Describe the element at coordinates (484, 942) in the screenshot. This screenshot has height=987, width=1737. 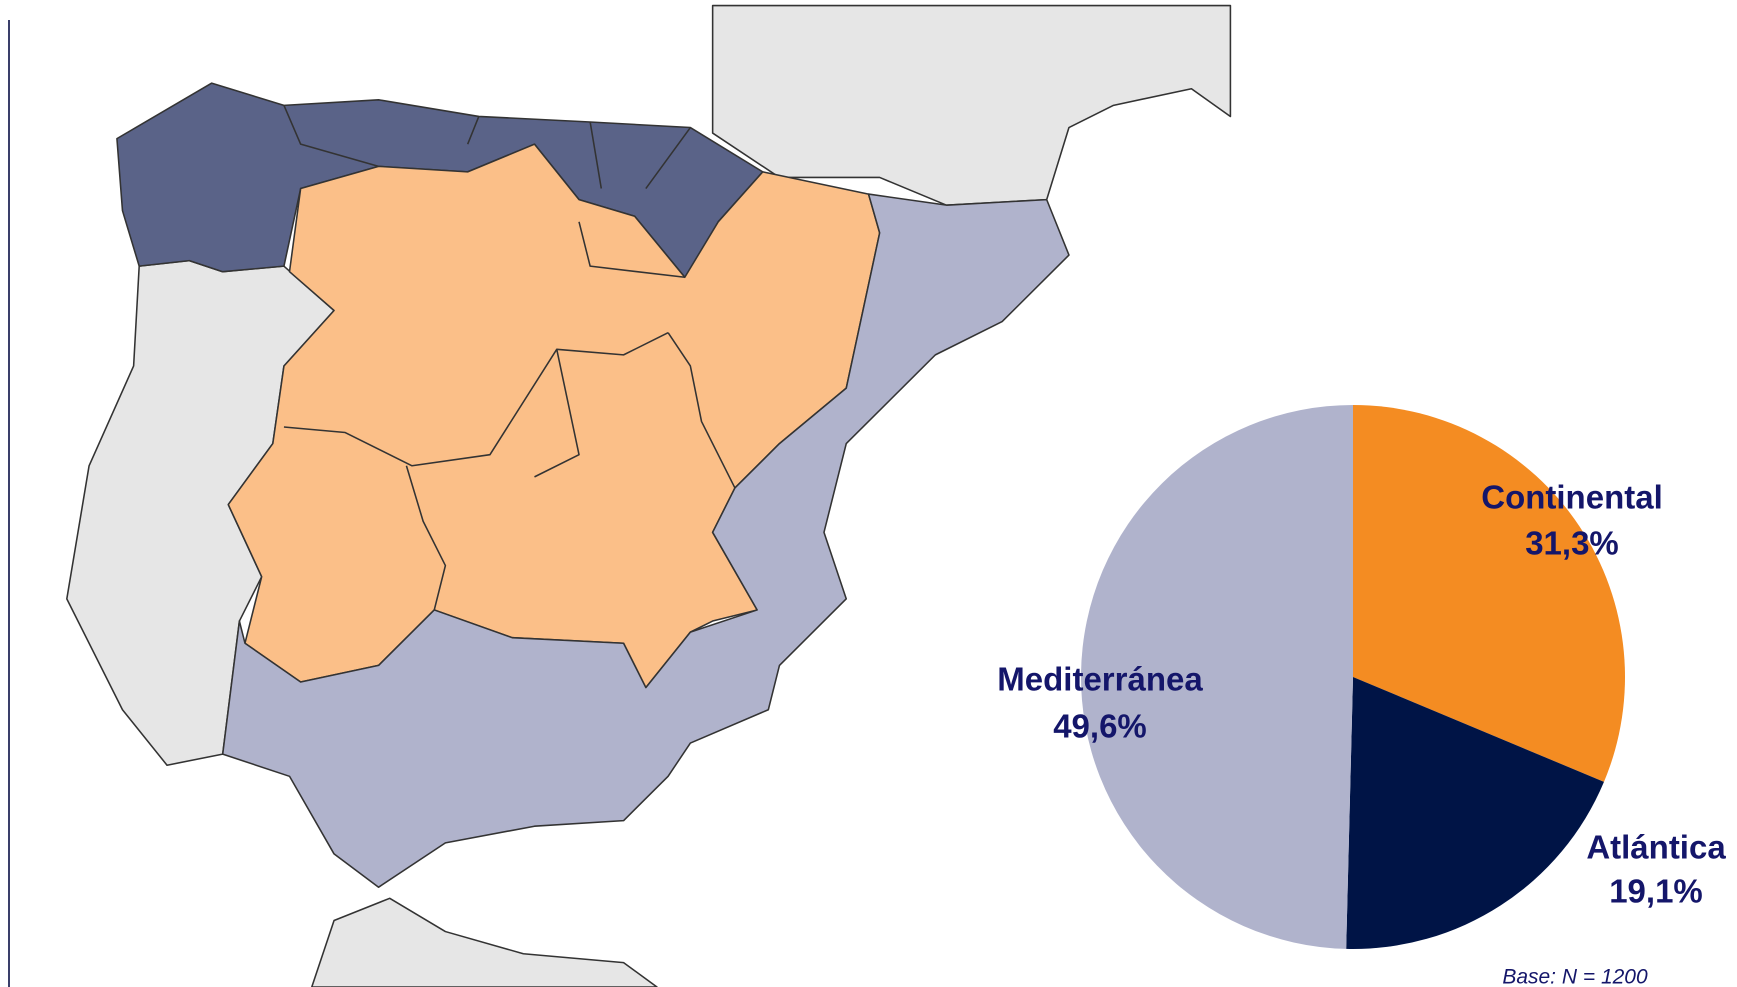
I see `morocco` at that location.